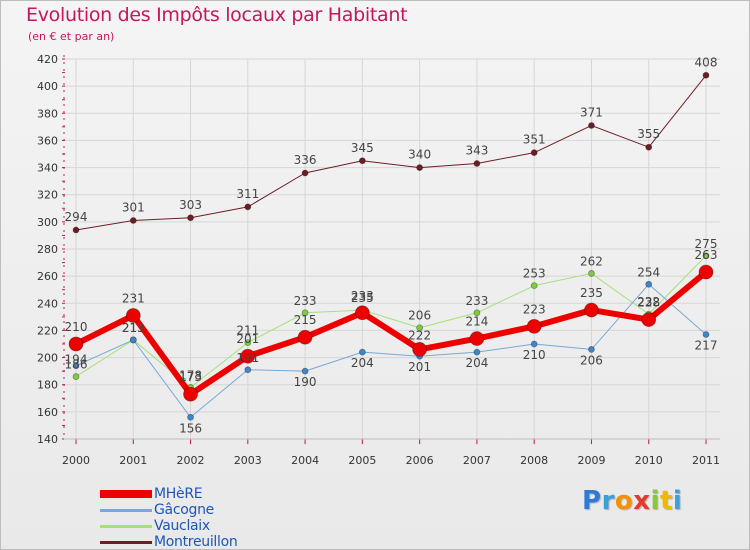  What do you see at coordinates (591, 113) in the screenshot?
I see `data-label: 371` at bounding box center [591, 113].